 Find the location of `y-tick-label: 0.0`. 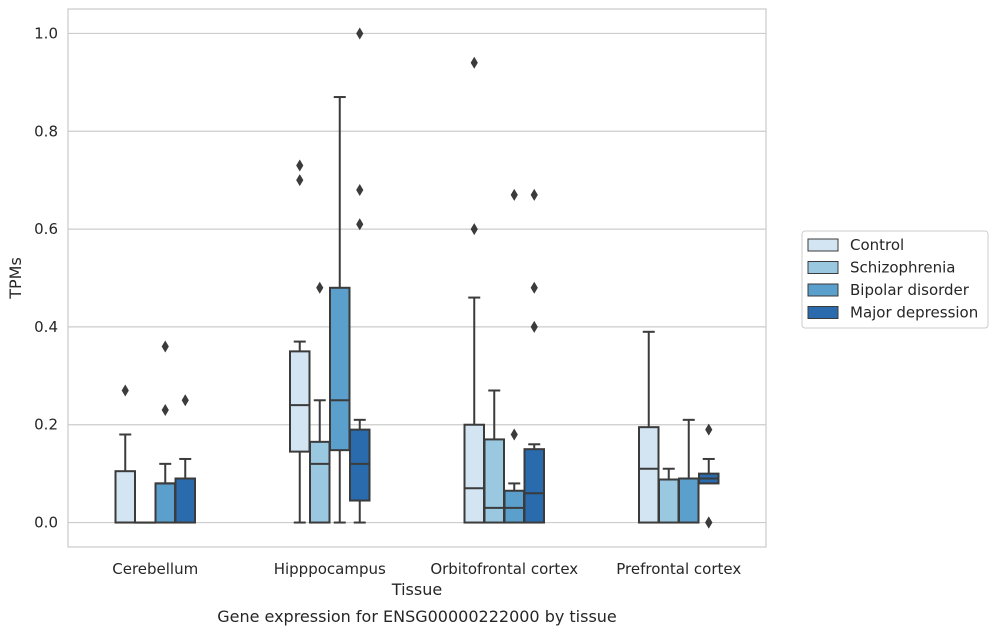

y-tick-label: 0.0 is located at coordinates (46, 523).